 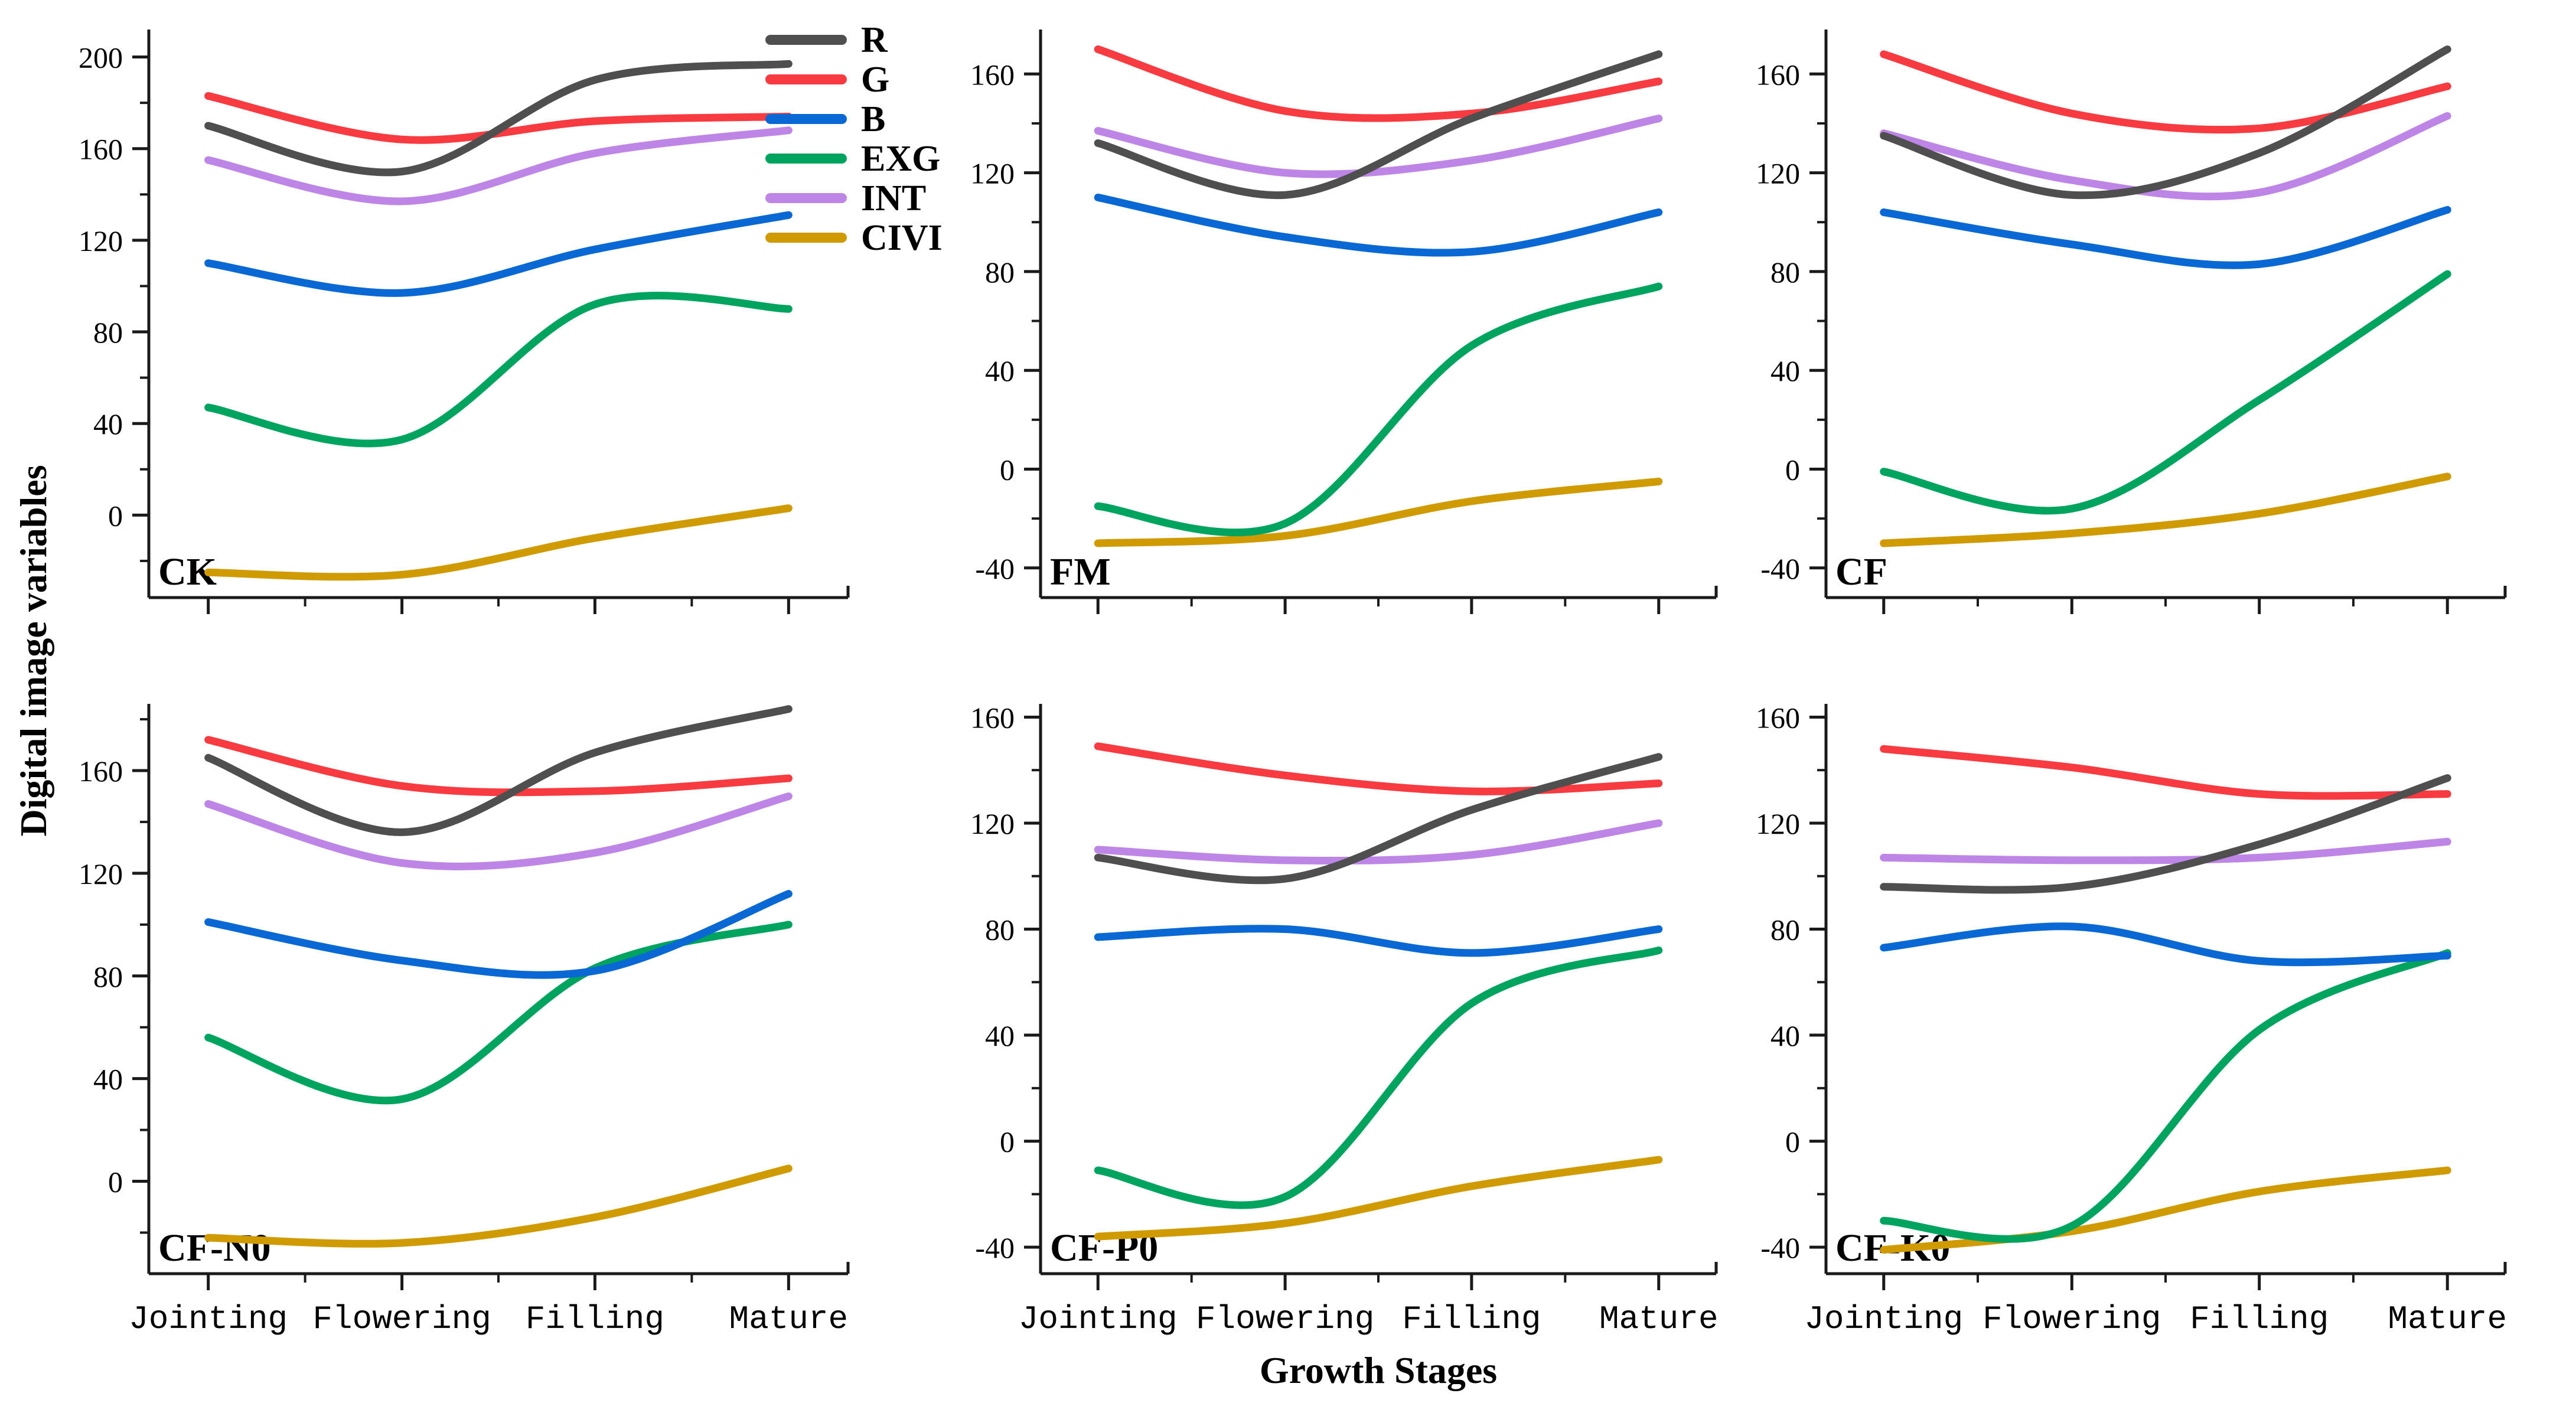 What do you see at coordinates (894, 198) in the screenshot?
I see `legend-label-INT: INT` at bounding box center [894, 198].